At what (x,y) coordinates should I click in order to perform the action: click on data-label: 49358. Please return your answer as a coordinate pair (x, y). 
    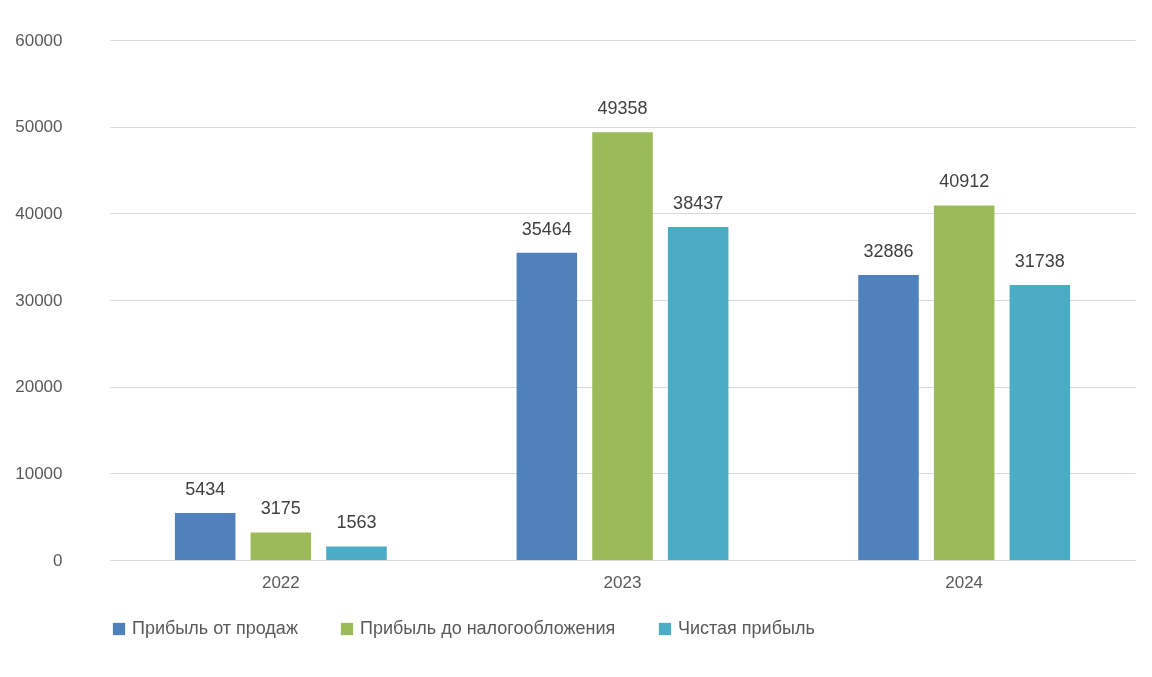
    Looking at the image, I should click on (622, 108).